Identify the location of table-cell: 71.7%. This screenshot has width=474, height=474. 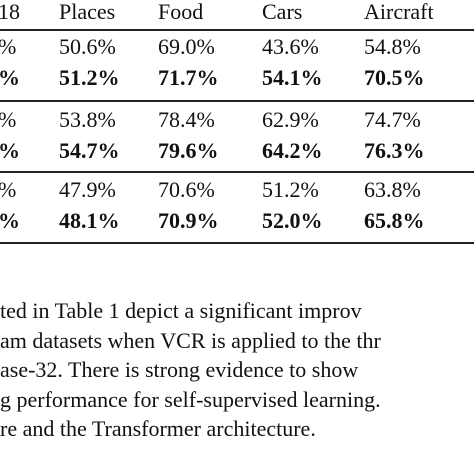
(188, 77).